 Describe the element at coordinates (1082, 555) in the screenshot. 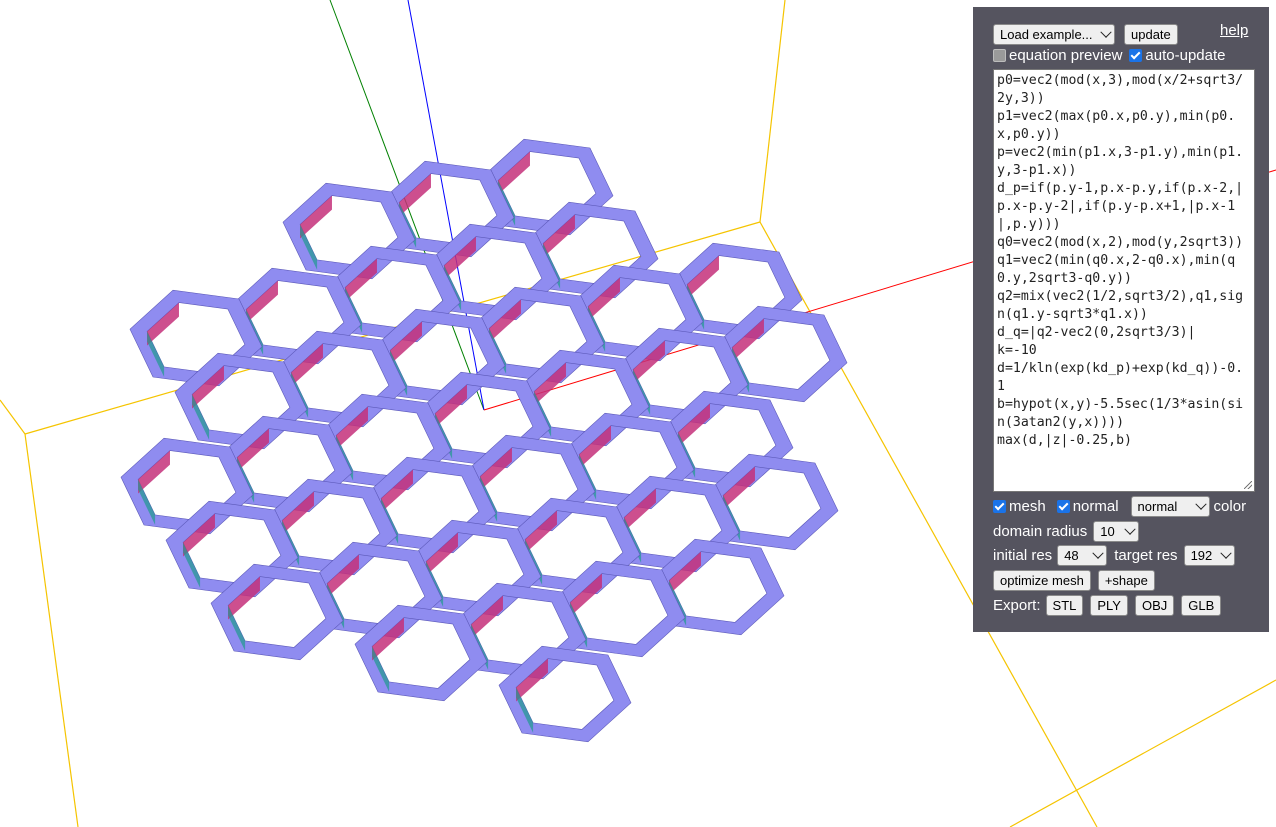

I see `initial-res-select: 48` at that location.